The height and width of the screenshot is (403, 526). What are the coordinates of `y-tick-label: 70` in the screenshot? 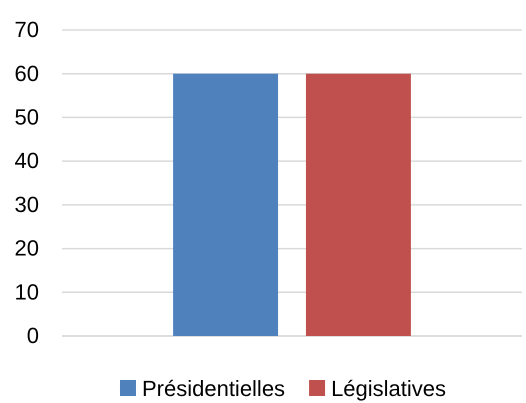 It's located at (26, 29).